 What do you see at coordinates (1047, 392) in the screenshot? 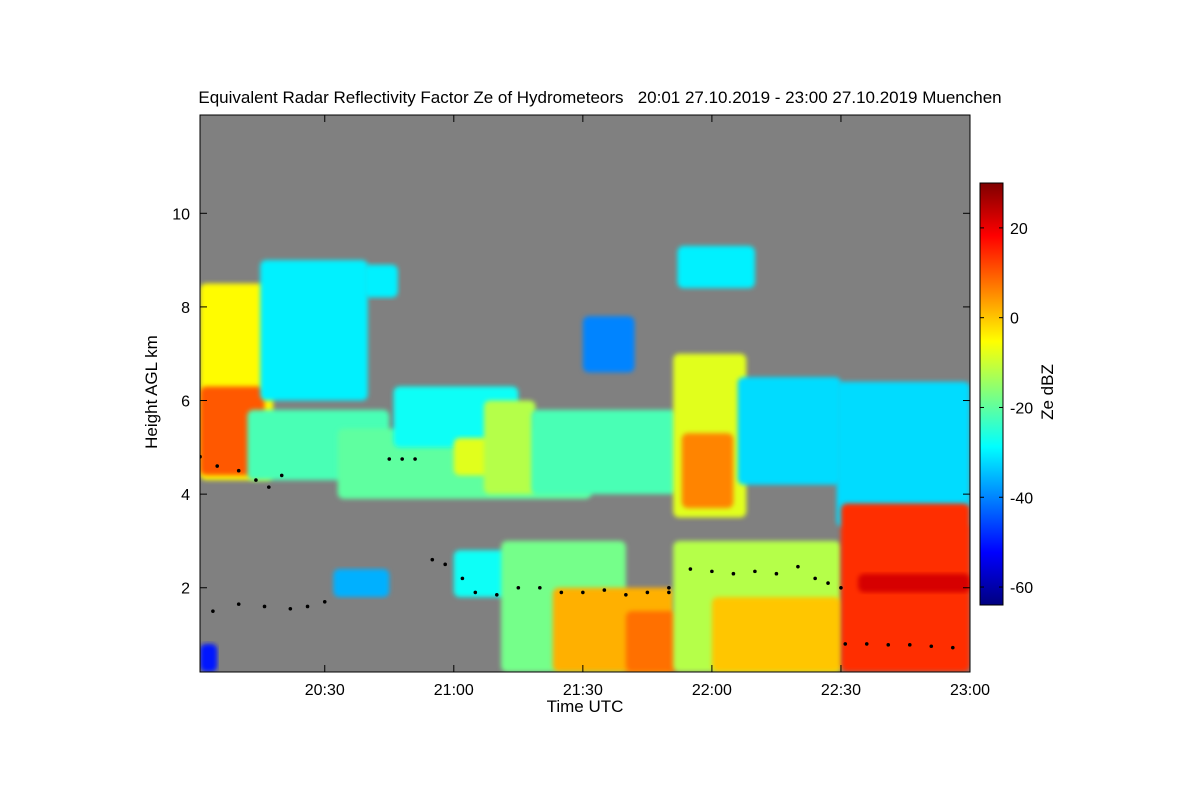
I see `colorbar-label: Ze dBZ` at bounding box center [1047, 392].